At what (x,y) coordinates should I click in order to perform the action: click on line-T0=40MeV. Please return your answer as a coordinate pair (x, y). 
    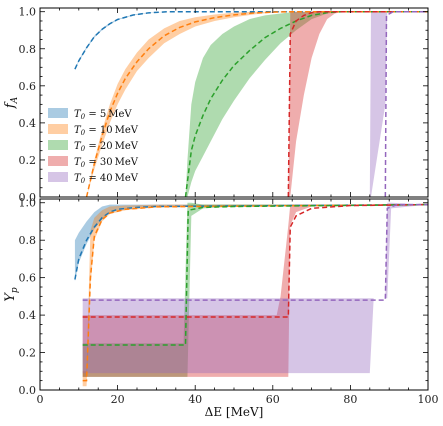
    Looking at the image, I should click on (406, 103).